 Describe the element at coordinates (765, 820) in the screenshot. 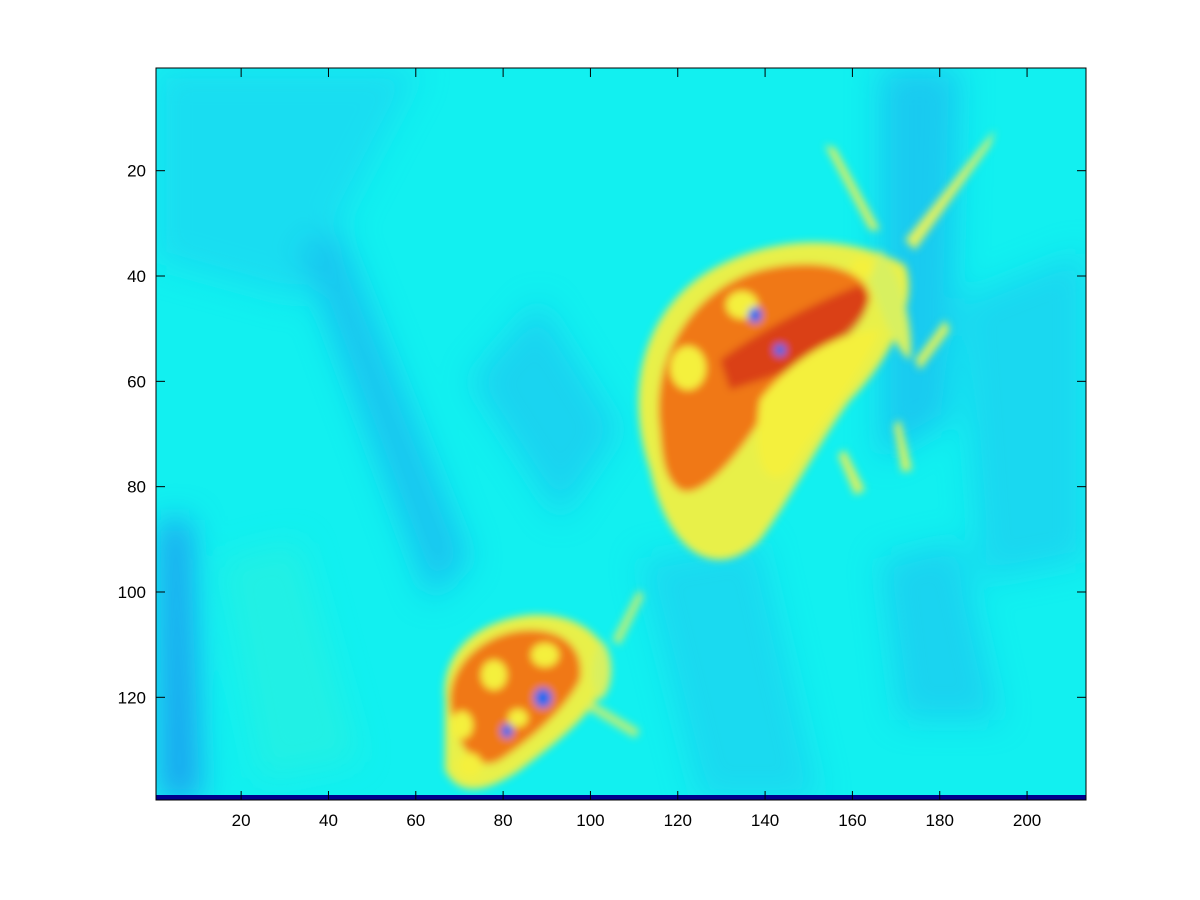

I see `x-tick-label: 140` at that location.